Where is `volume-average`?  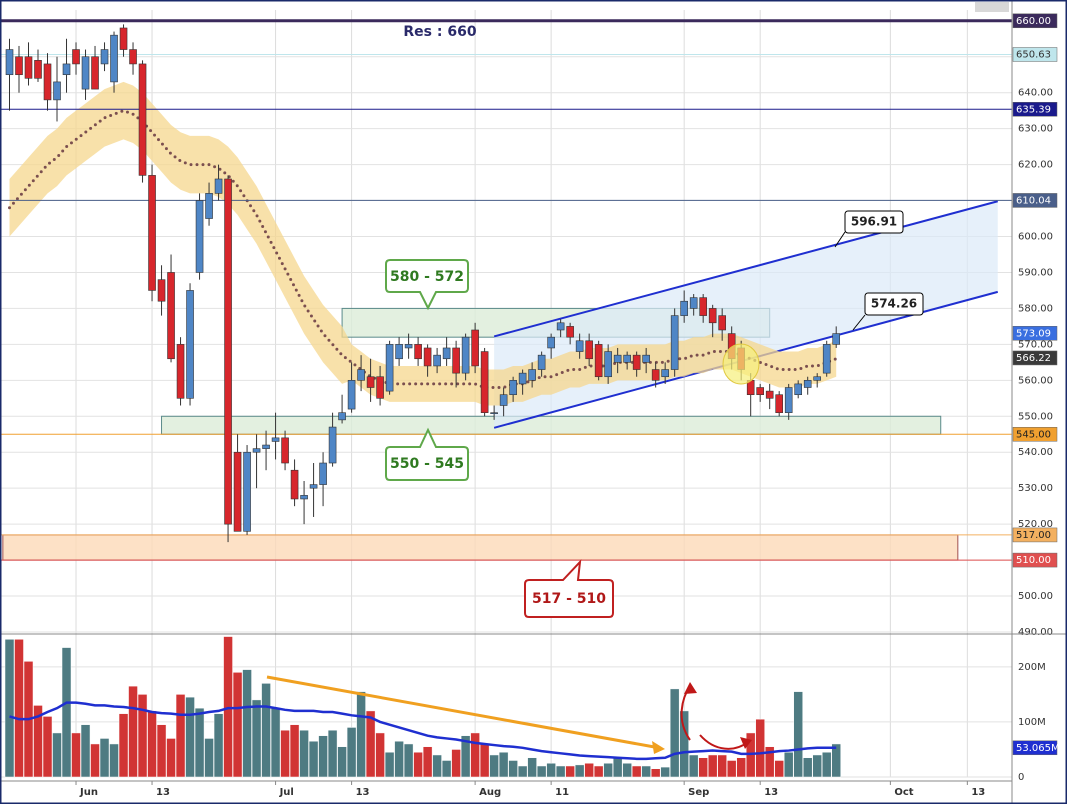
volume-average is located at coordinates (423, 731).